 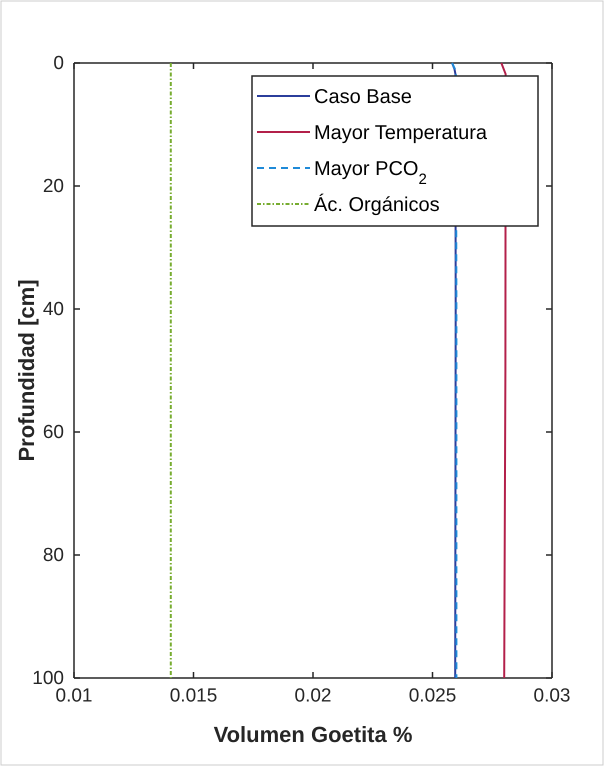 What do you see at coordinates (26, 370) in the screenshot?
I see `y-axis-title: Profundidad [cm]` at bounding box center [26, 370].